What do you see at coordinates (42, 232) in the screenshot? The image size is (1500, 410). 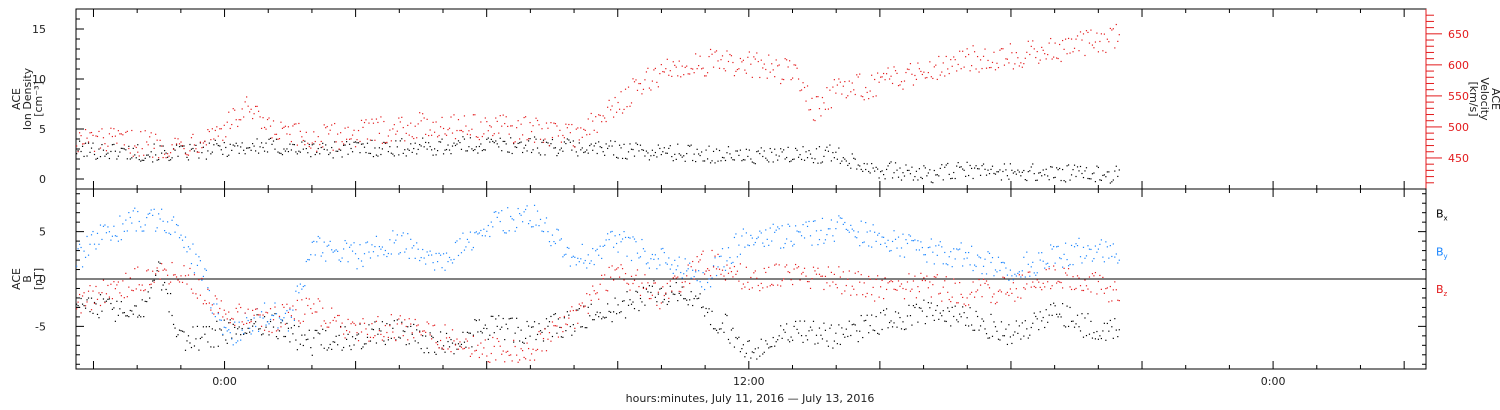 I see `y-tick-label: 5` at bounding box center [42, 232].